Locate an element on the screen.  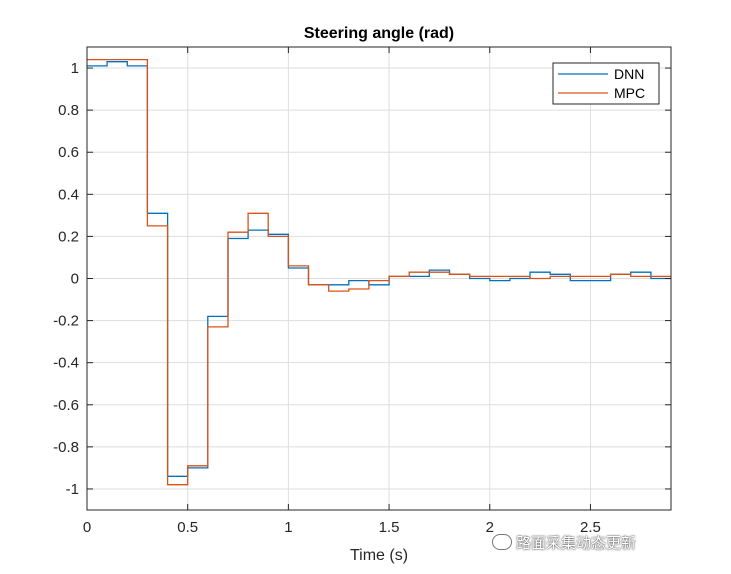
y-tick-label: 0.6 is located at coordinates (68, 152).